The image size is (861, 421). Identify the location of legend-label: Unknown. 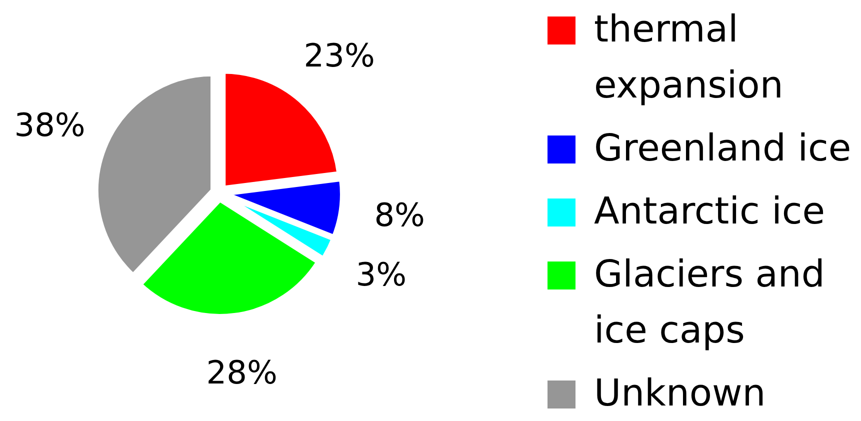
(680, 393).